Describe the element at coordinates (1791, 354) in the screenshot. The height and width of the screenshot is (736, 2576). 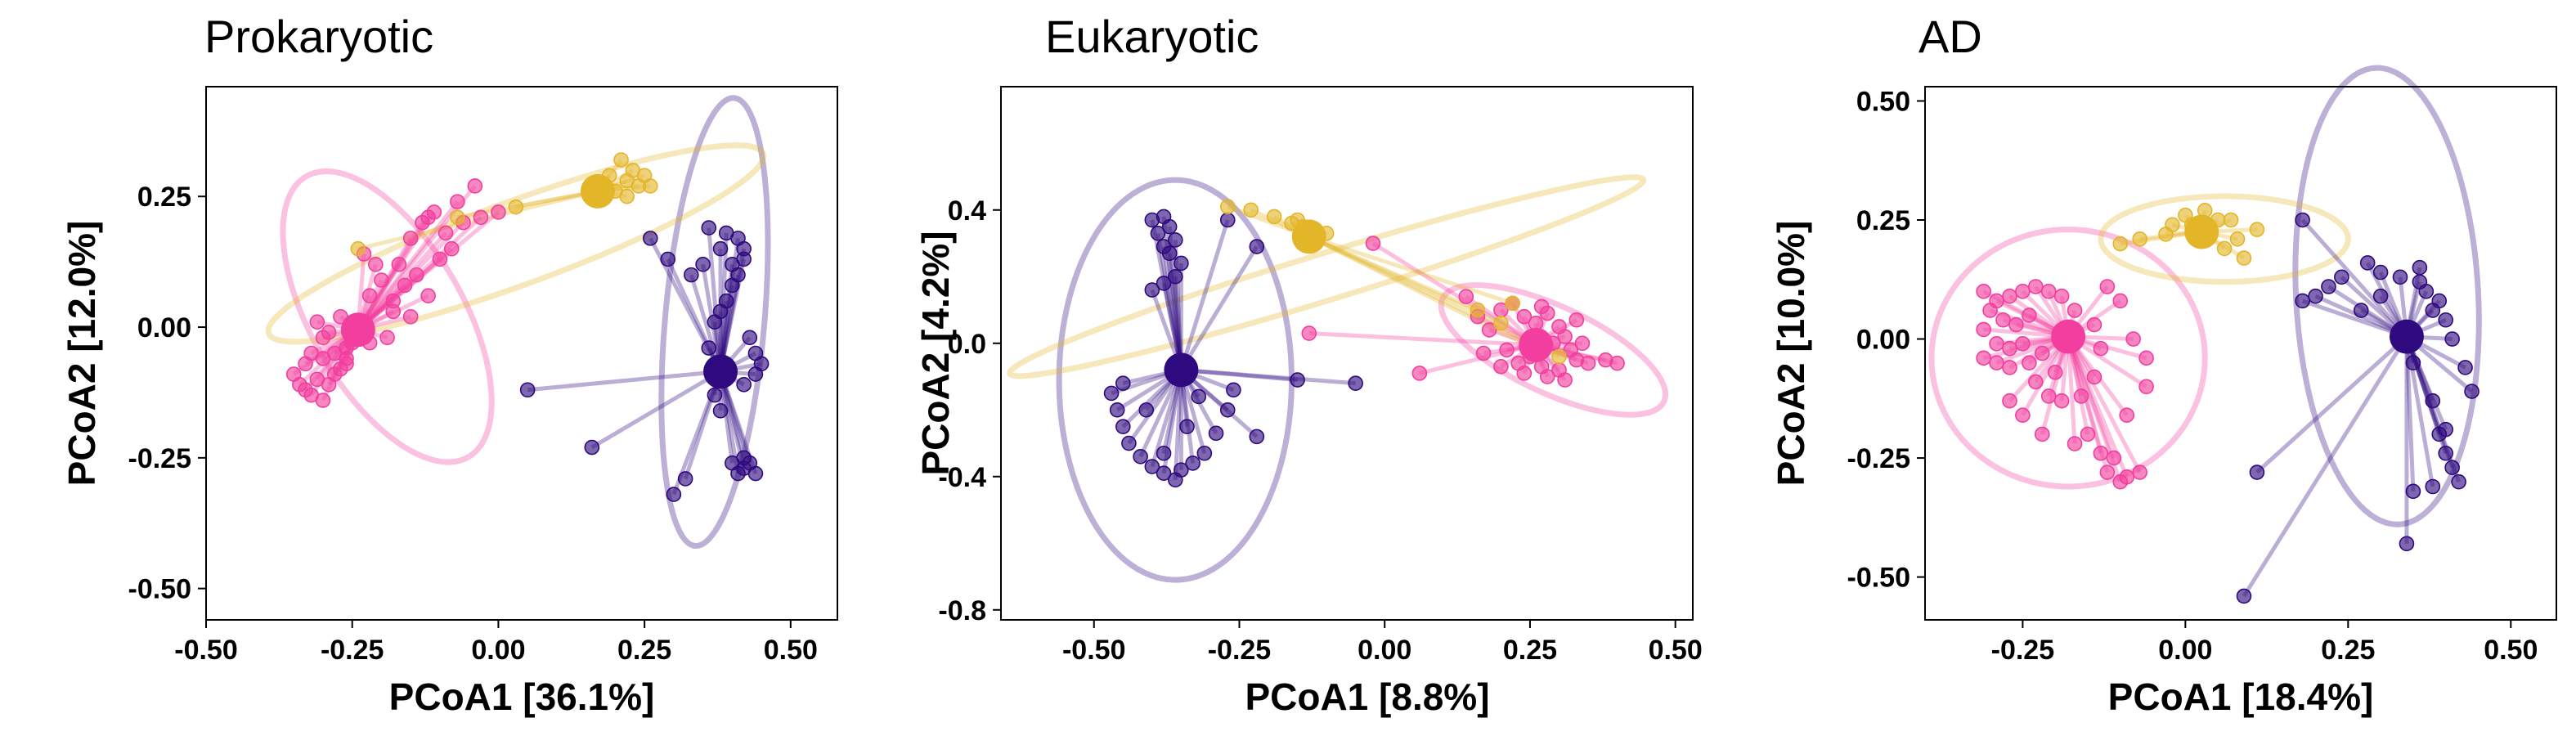
I see `y-axis-label: PCoA2 [10.0%]` at that location.